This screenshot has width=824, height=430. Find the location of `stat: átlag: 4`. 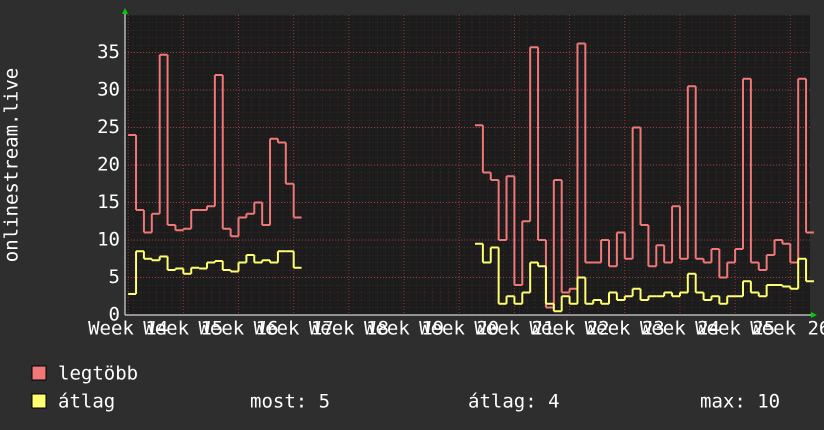

stat: átlag: 4 is located at coordinates (514, 402).